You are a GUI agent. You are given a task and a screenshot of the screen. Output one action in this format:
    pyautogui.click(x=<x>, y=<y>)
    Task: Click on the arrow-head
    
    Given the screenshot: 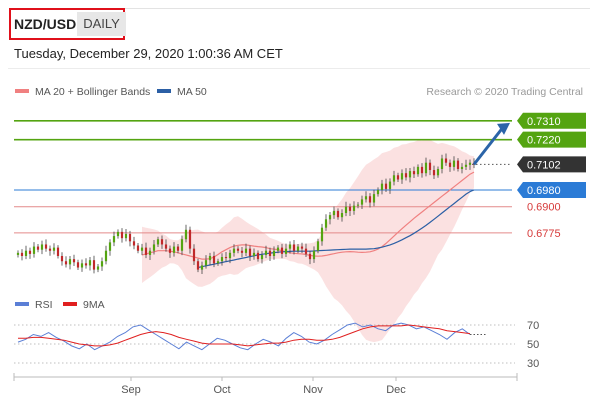 What is the action you would take?
    pyautogui.click(x=503, y=128)
    